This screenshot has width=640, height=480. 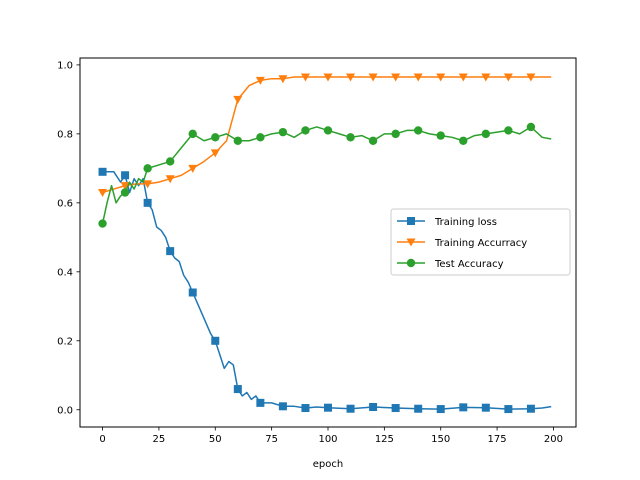 I want to click on y-tick-label: 0.2, so click(x=65, y=341).